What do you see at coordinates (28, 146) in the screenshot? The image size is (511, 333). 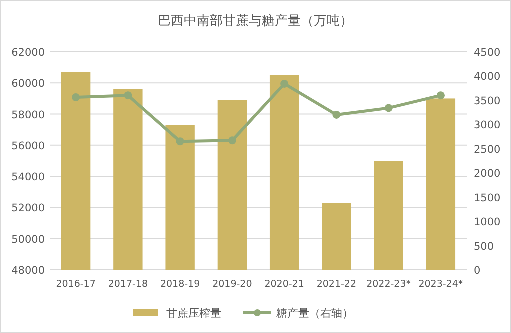 I see `y-tick-label: 56000` at bounding box center [28, 146].